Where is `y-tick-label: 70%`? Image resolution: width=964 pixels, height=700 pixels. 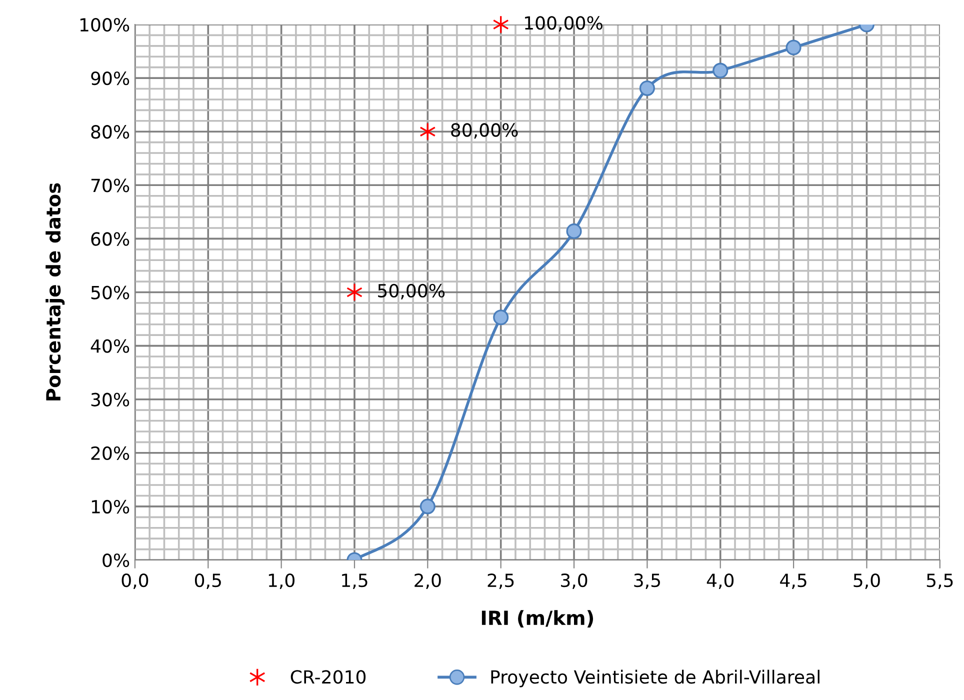
y-tick-label: 70% is located at coordinates (110, 185).